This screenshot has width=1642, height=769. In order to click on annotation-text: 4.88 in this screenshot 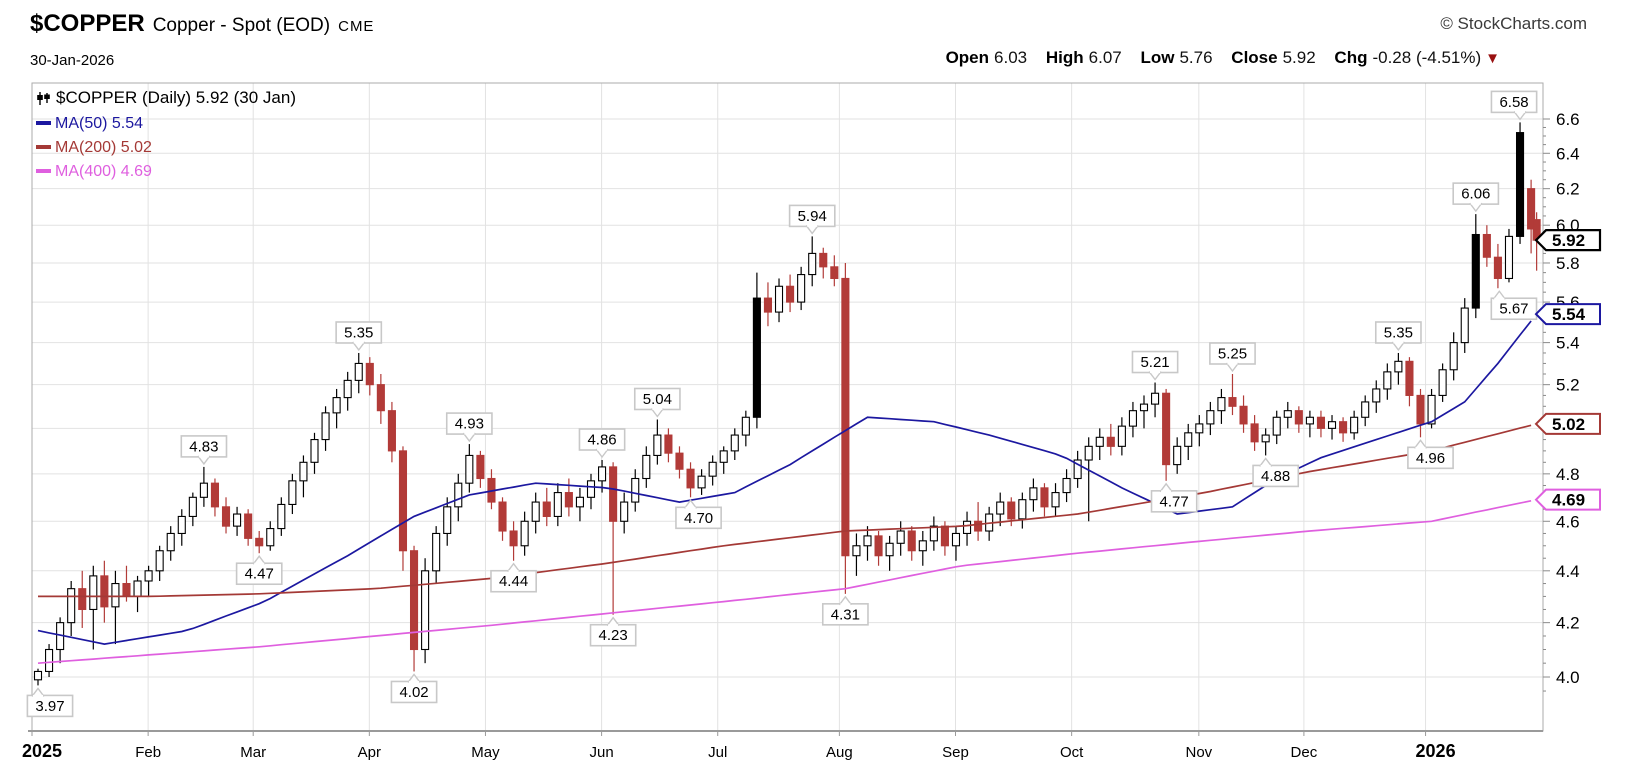, I will do `click(1275, 476)`.